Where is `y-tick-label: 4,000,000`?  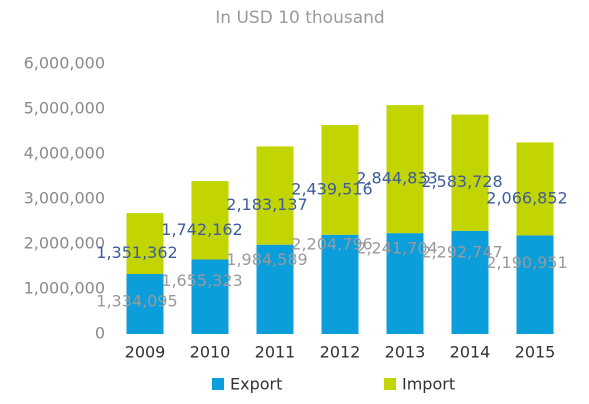
y-tick-label: 4,000,000 is located at coordinates (64, 153).